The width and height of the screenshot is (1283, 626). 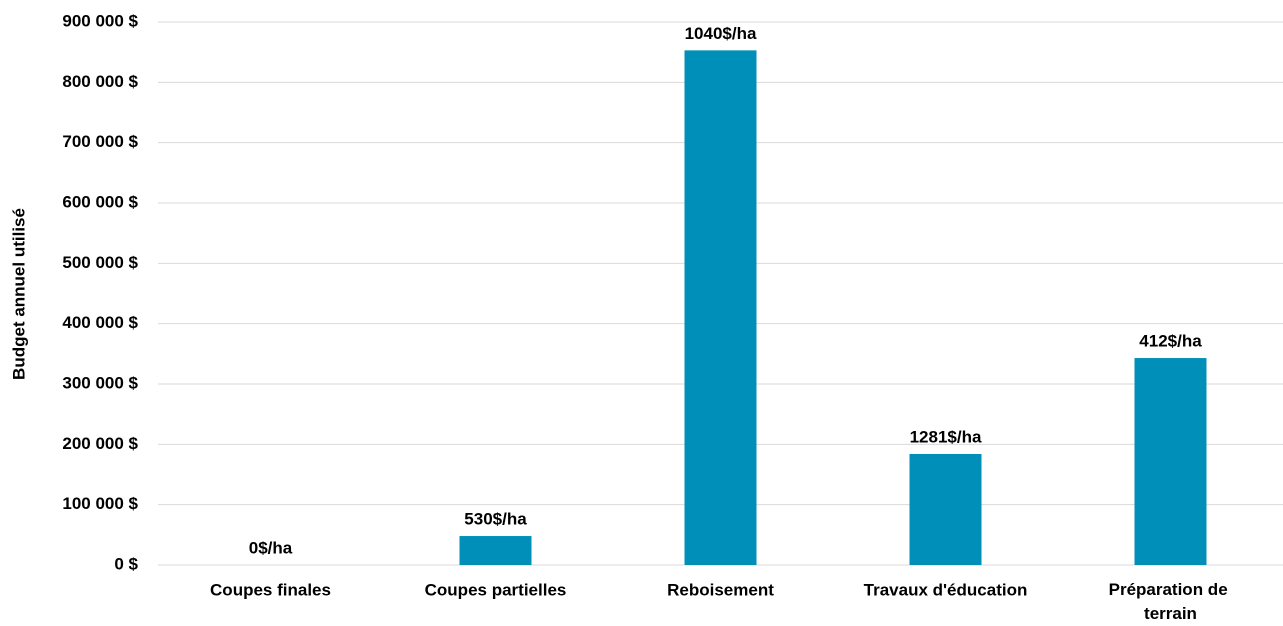 I want to click on y-tick-label: 900 000 $, so click(x=100, y=20).